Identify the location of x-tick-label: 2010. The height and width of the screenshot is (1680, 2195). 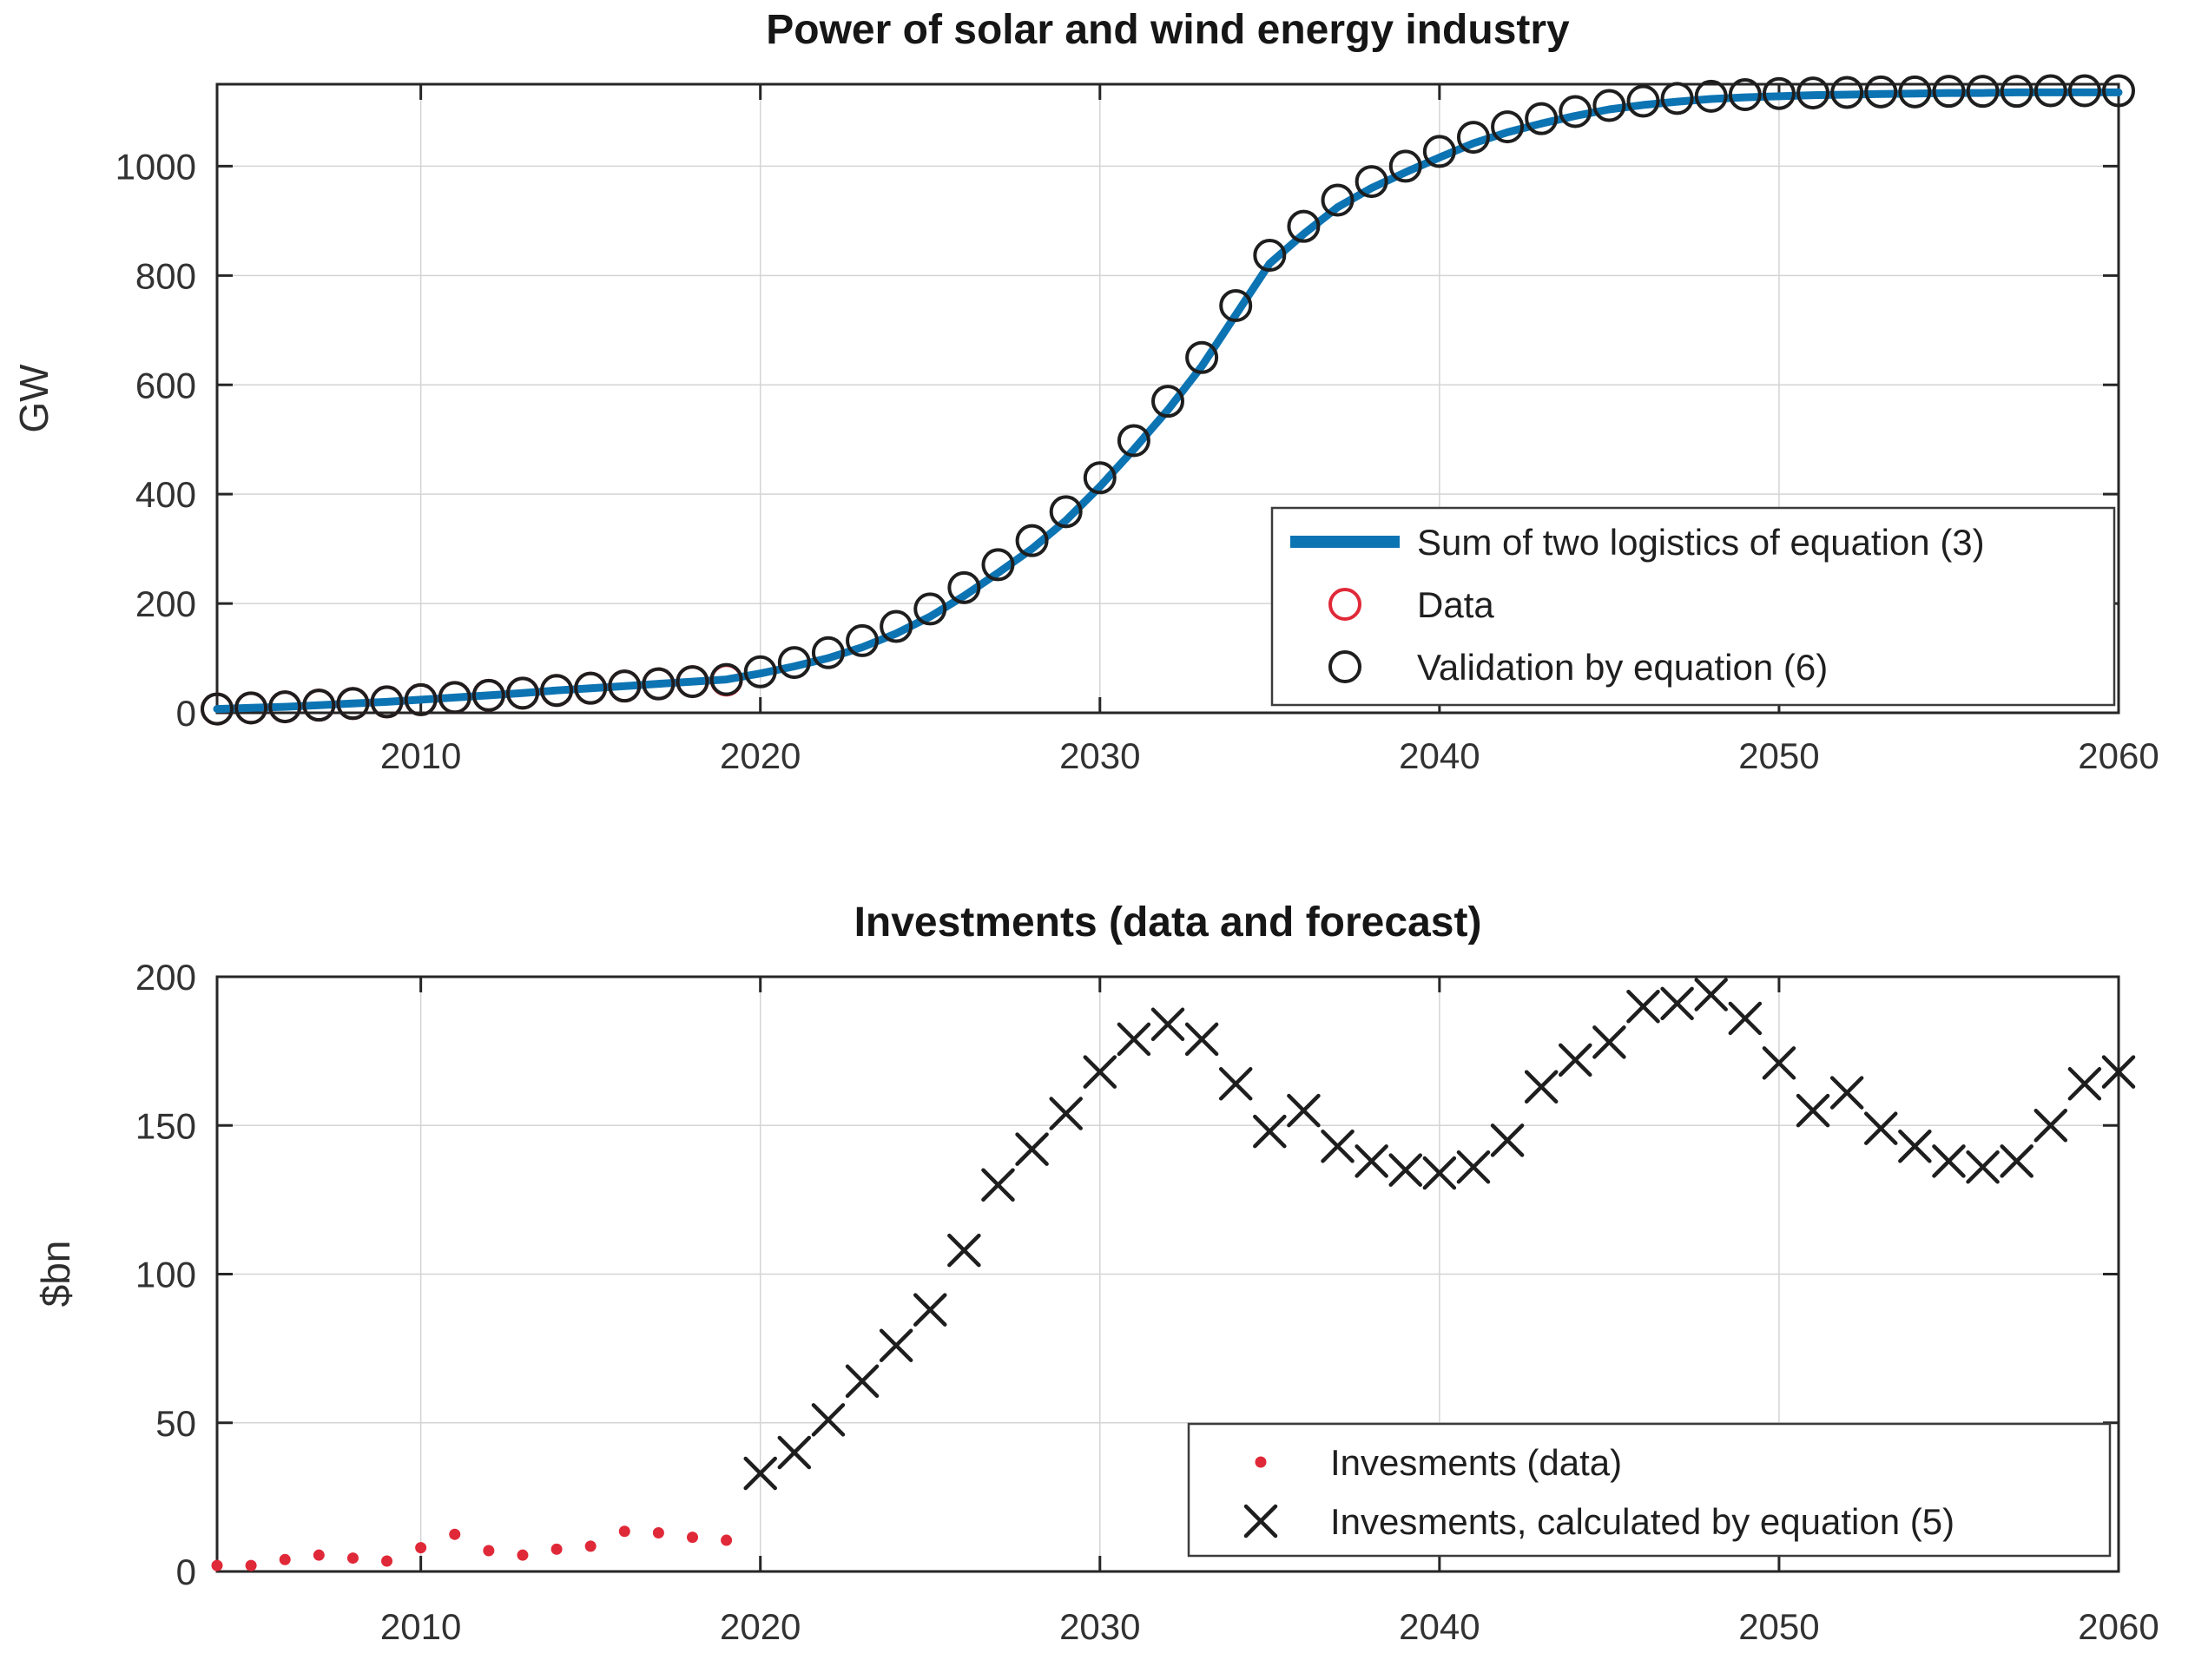
(421, 755).